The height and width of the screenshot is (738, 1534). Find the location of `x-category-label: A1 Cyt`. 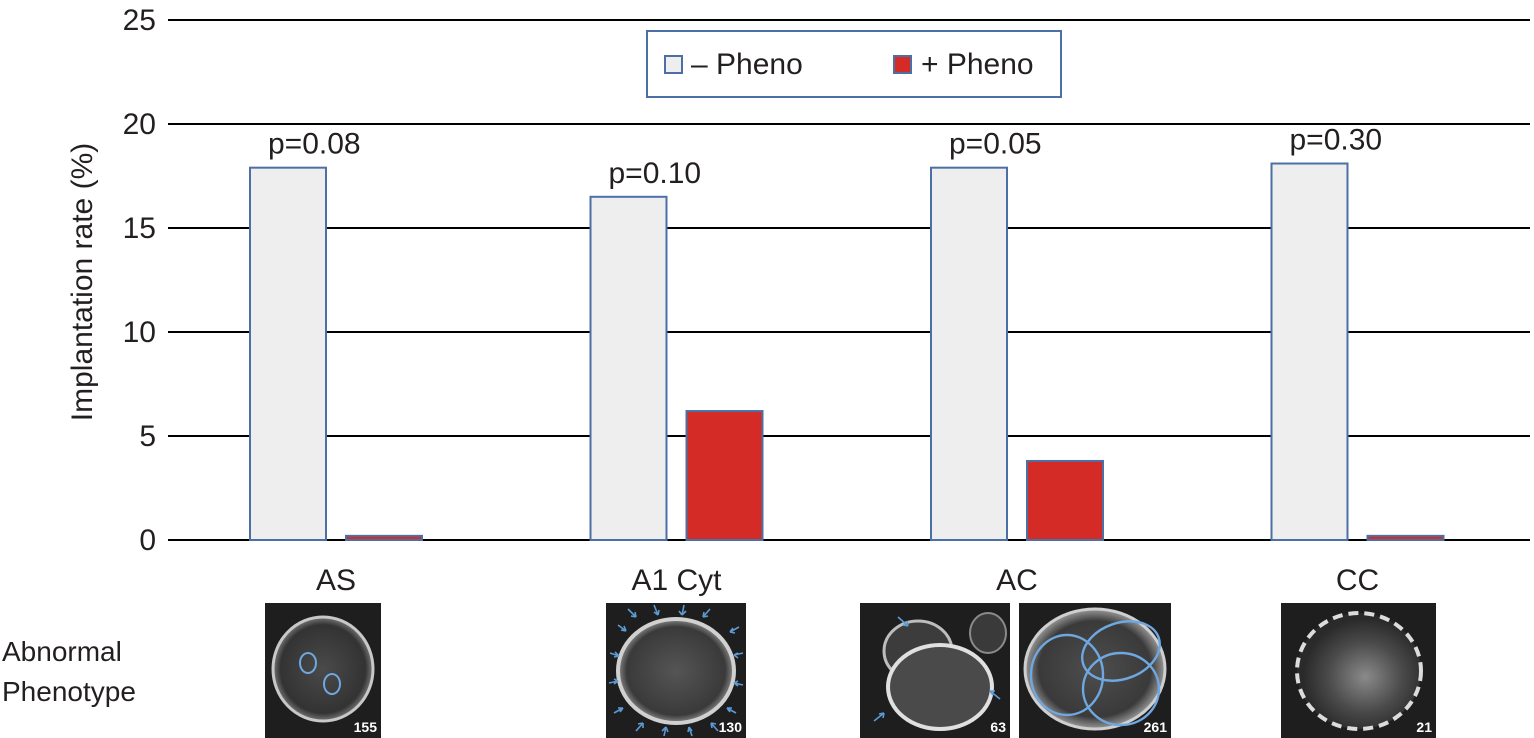

x-category-label: A1 Cyt is located at coordinates (676, 580).